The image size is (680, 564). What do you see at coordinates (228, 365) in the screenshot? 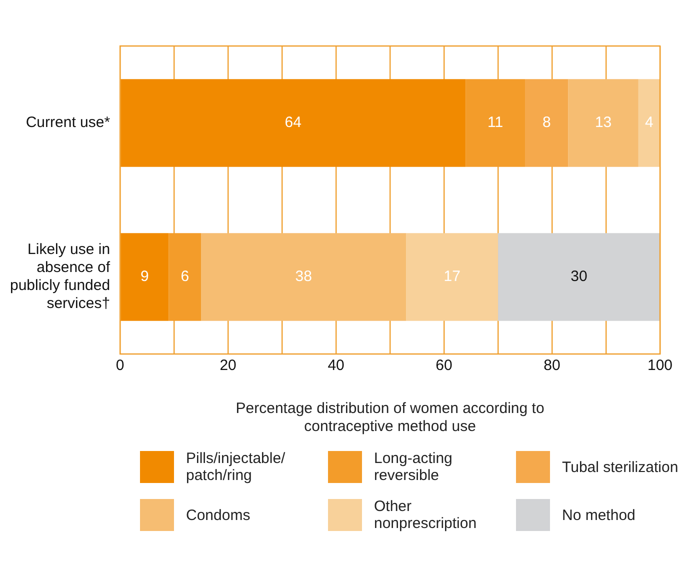
I see `x-tick-label: 20` at bounding box center [228, 365].